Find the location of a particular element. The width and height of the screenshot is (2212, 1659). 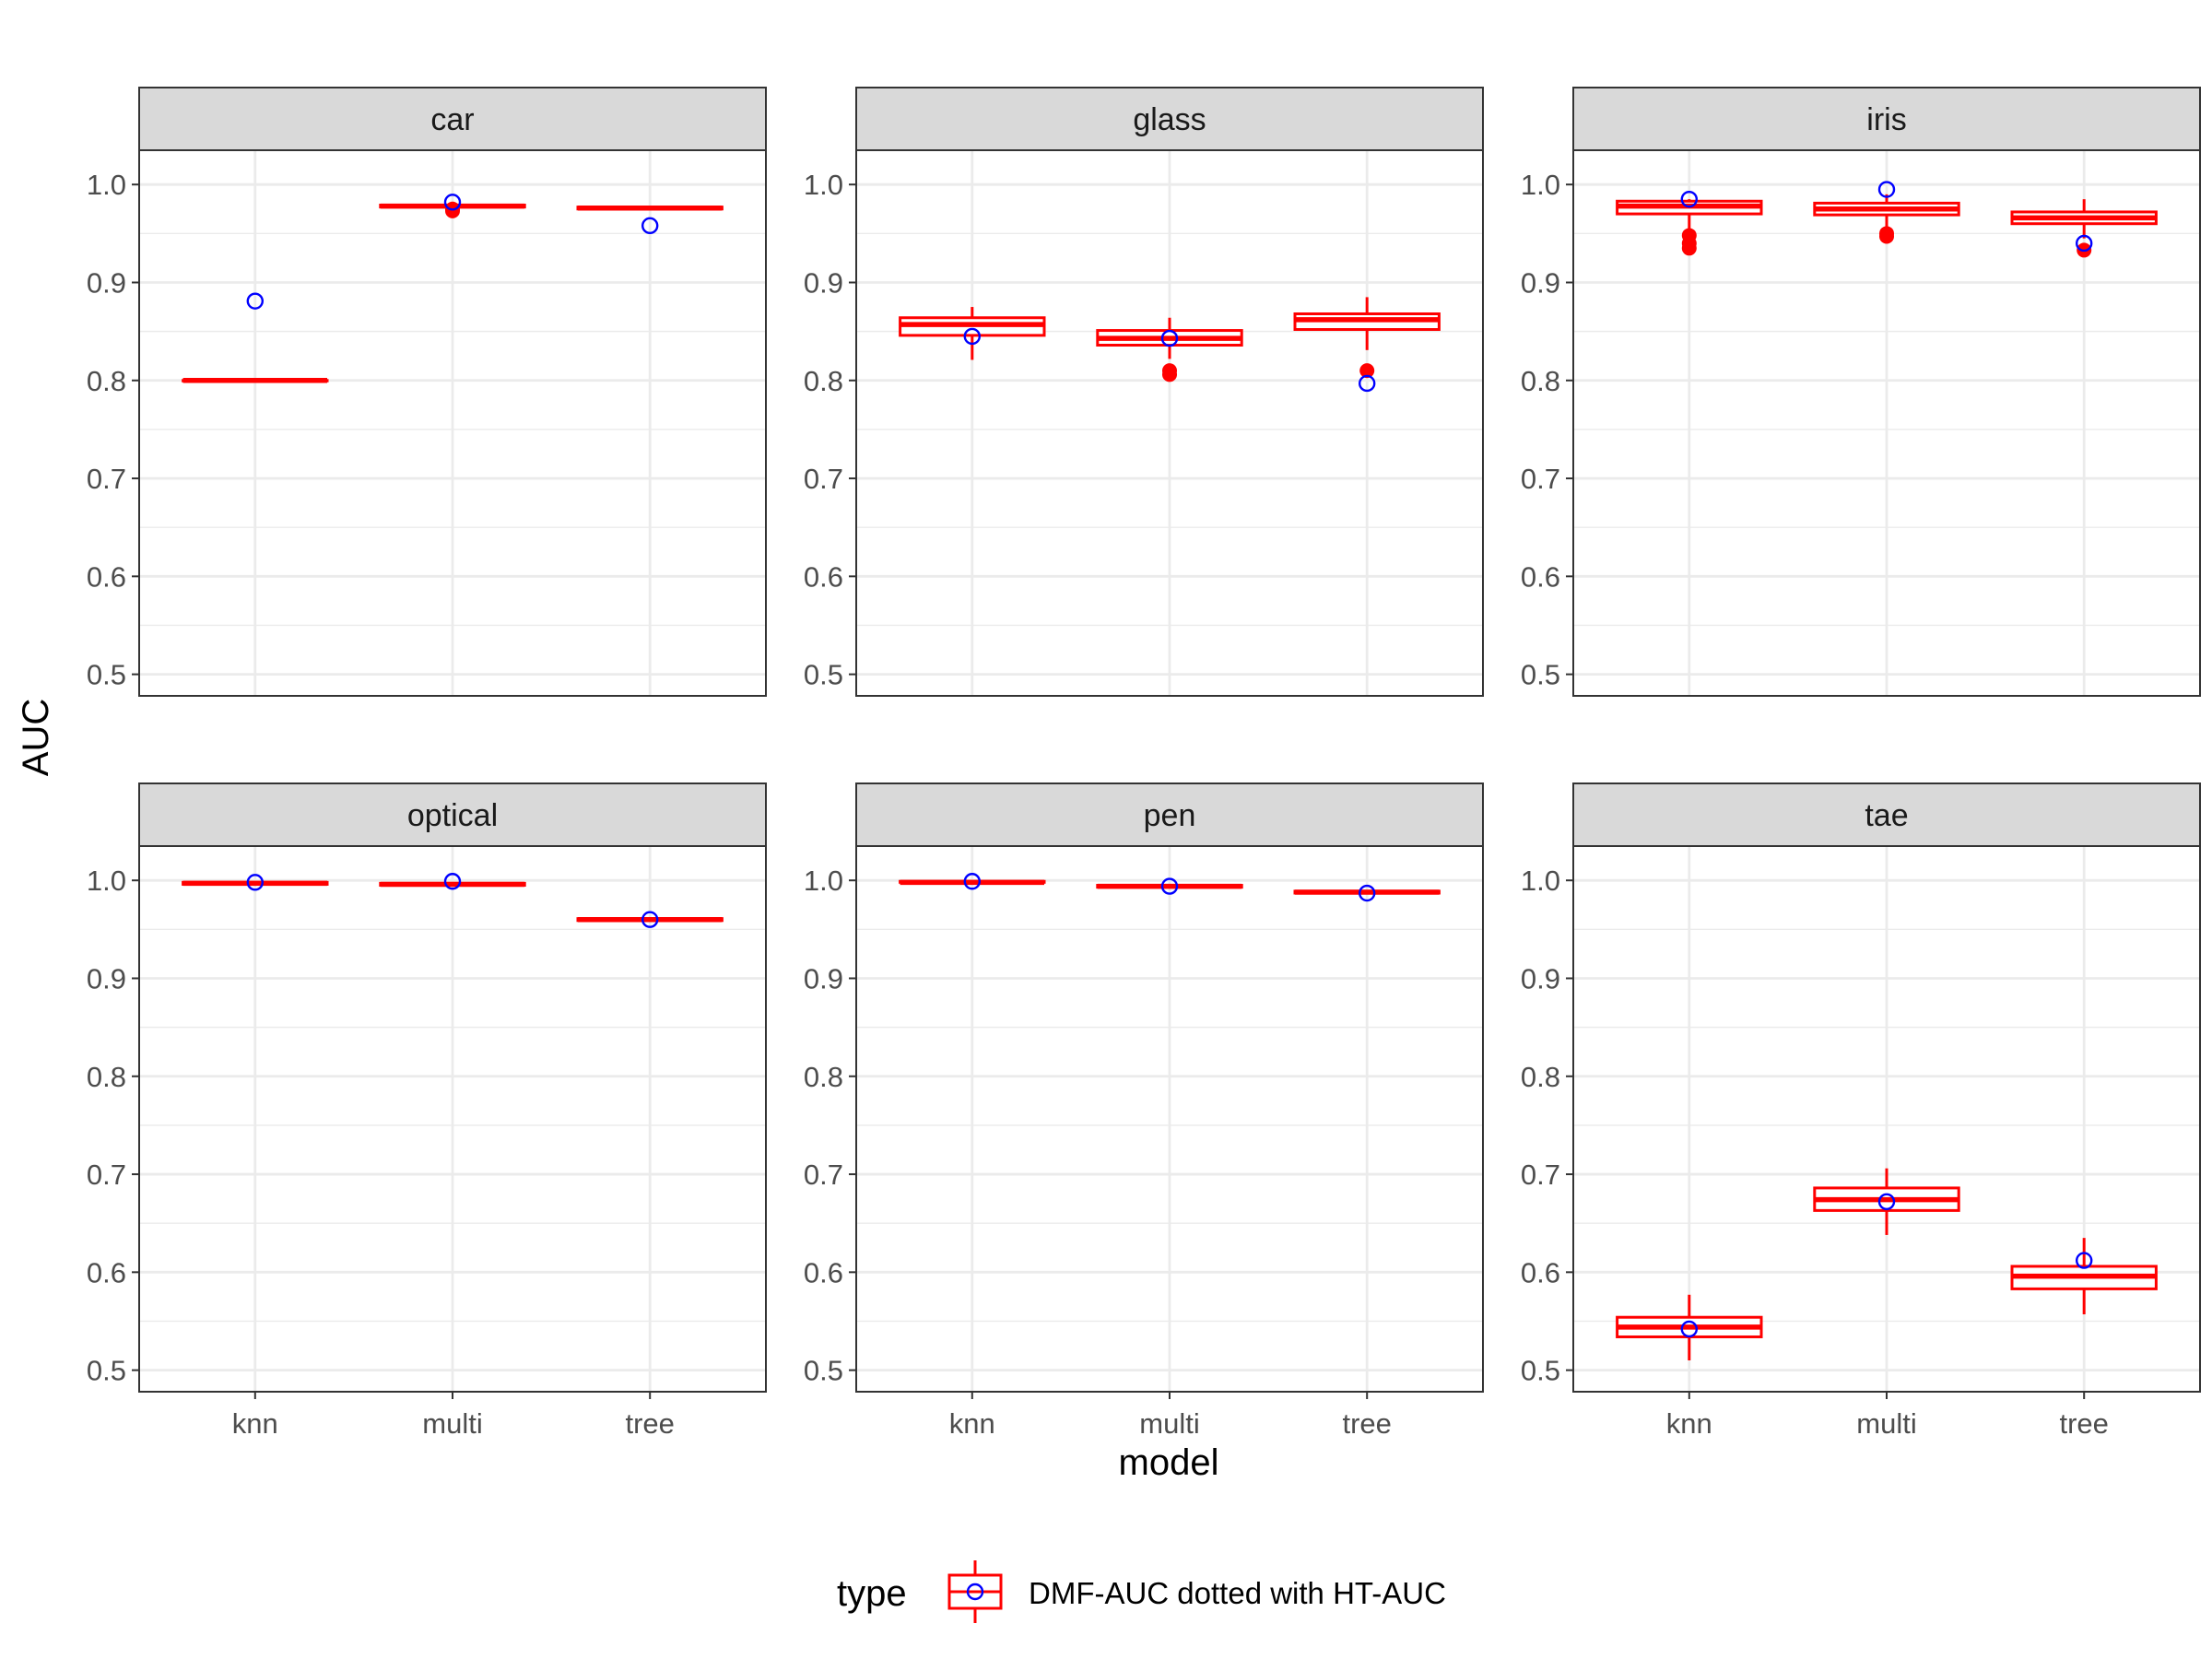

panel-iris: iris 0.5 0.6 0.7 0.8 0.9 1.0 is located at coordinates (1861, 392).